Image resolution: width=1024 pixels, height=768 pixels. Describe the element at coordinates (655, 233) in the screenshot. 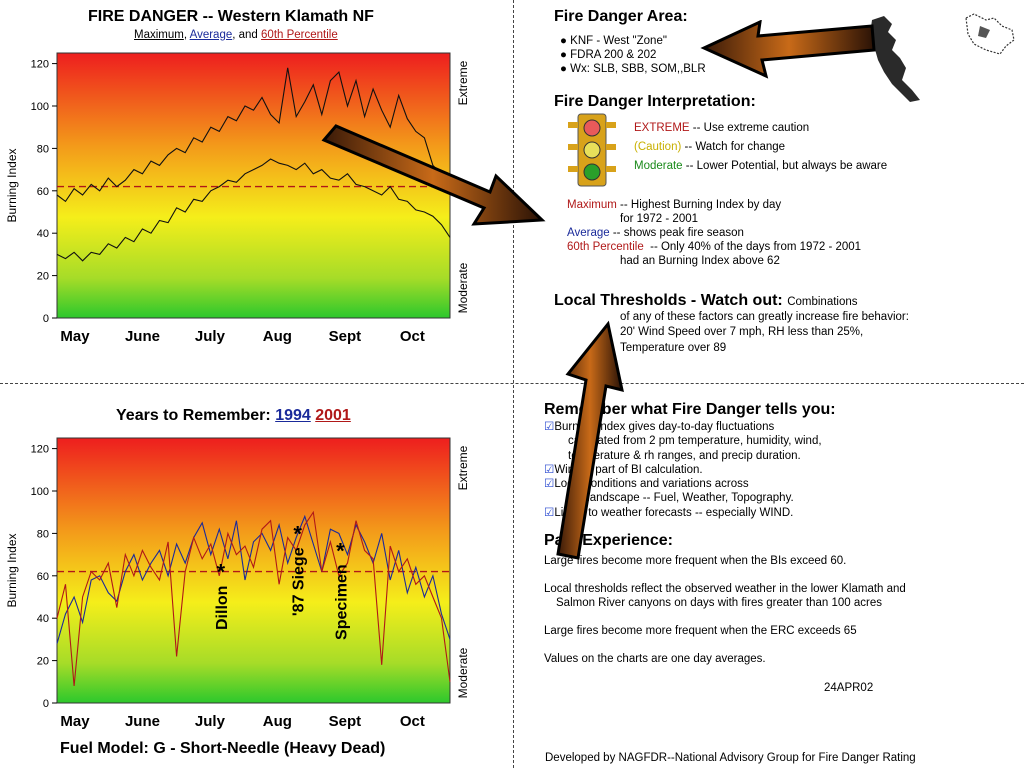

I see `interp-average: Average -- shows peak fire season` at that location.